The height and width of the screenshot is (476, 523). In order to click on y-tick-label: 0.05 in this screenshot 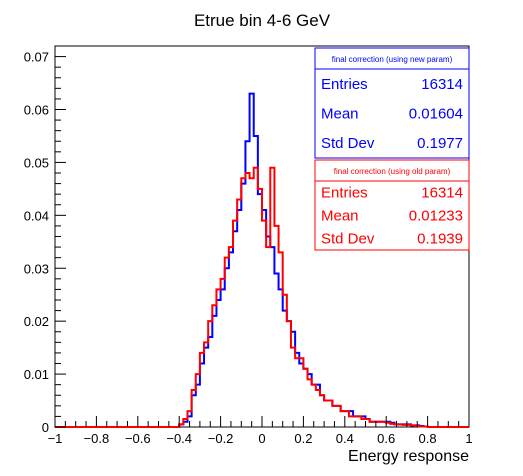, I will do `click(36, 162)`.